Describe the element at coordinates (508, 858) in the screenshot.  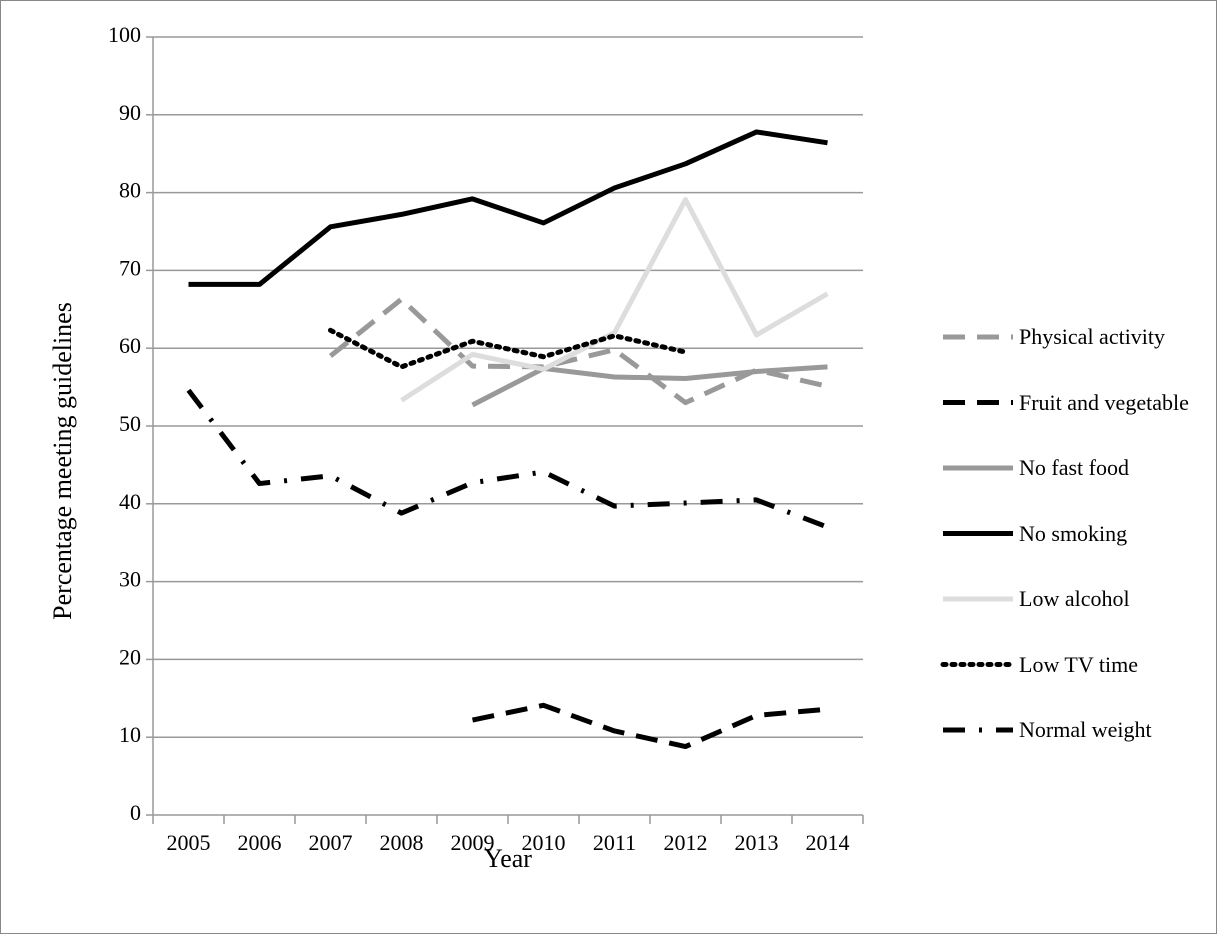
I see `x-axis-title: Year` at that location.